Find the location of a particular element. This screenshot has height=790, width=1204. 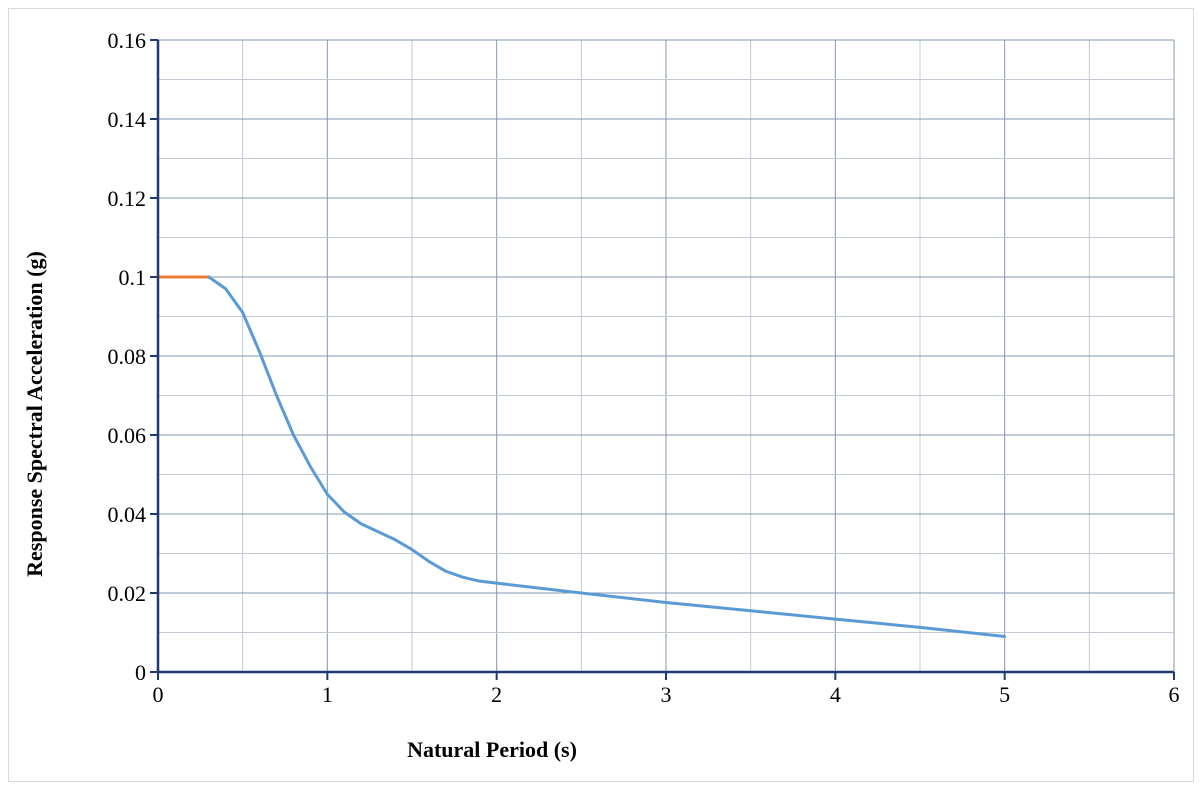

y-tick-label: 0 is located at coordinates (140, 672).